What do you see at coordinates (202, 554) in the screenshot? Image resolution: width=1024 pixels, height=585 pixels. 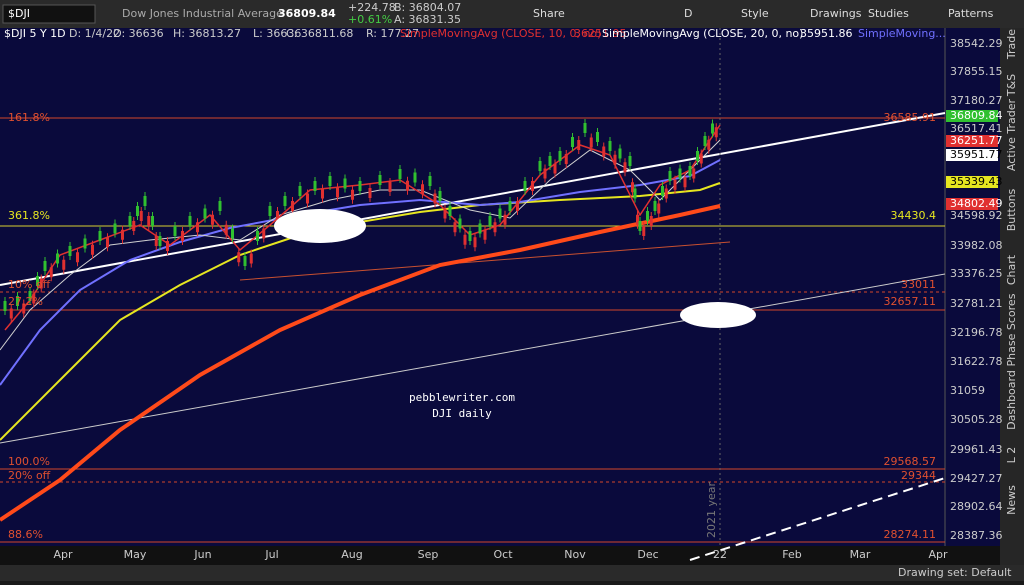 I see `time-label: Jun` at bounding box center [202, 554].